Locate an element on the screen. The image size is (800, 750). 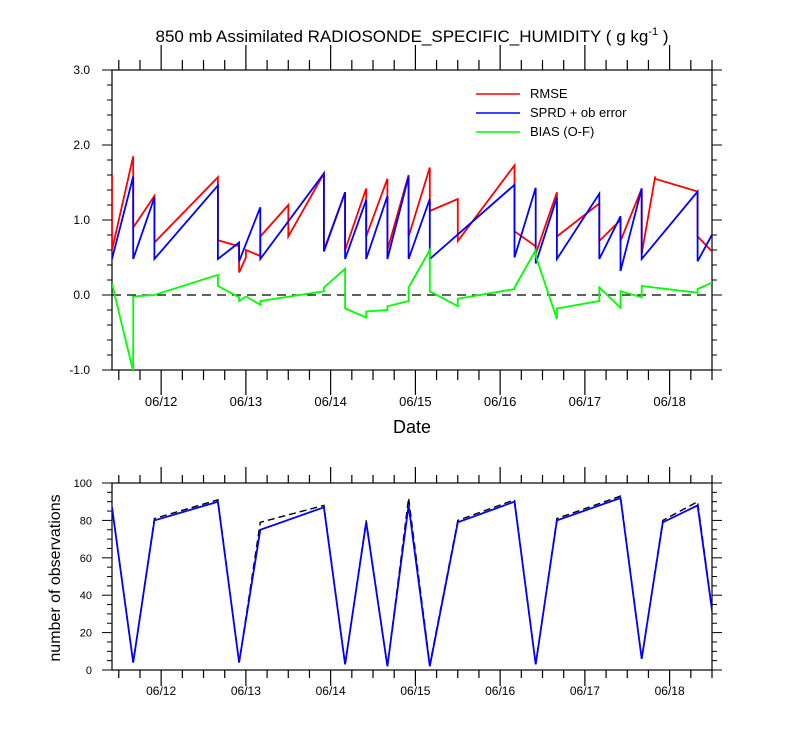
top-x-tick-label: 06/14 is located at coordinates (330, 401).